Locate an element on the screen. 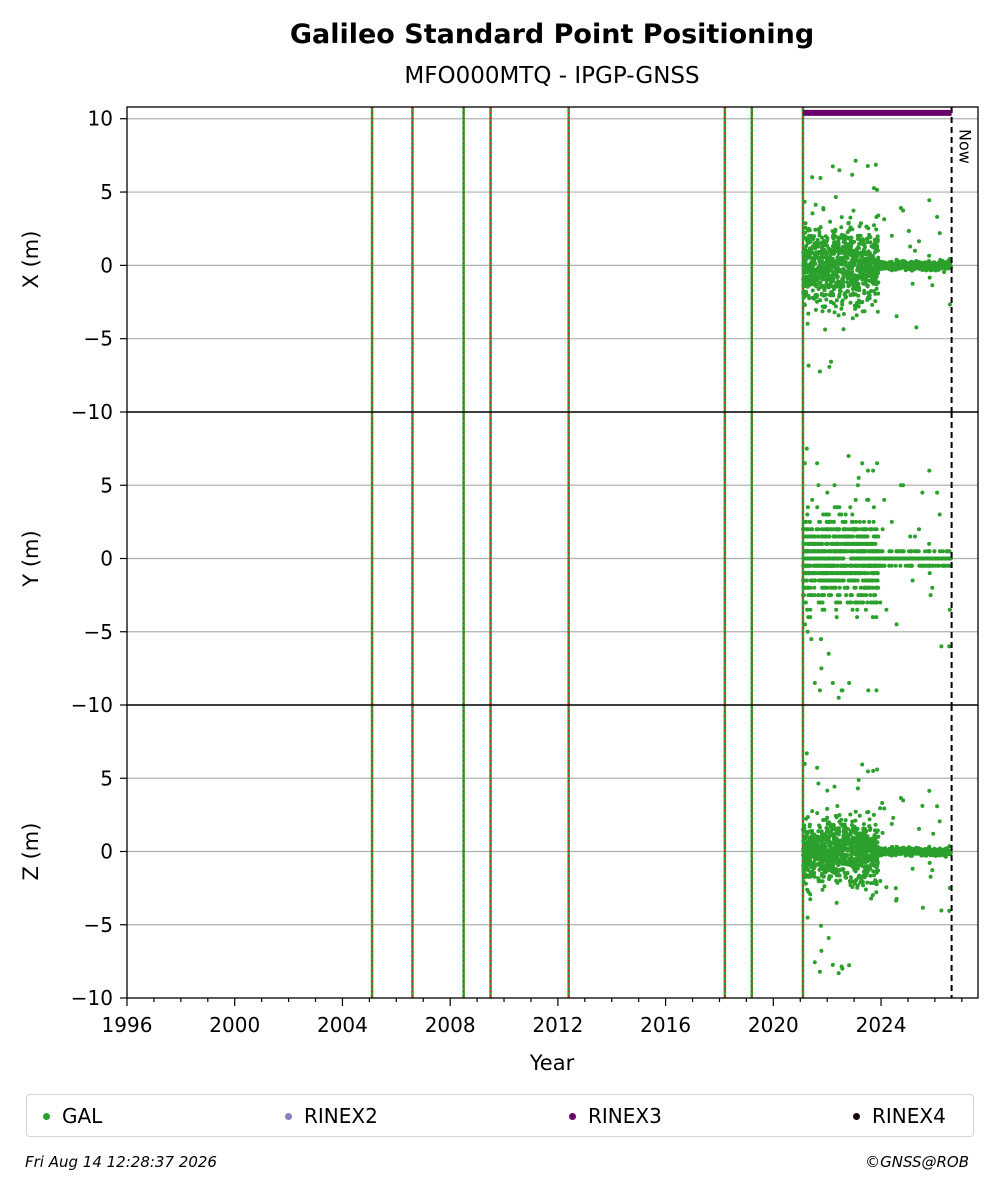  y-tick-label: 5 is located at coordinates (106, 485).